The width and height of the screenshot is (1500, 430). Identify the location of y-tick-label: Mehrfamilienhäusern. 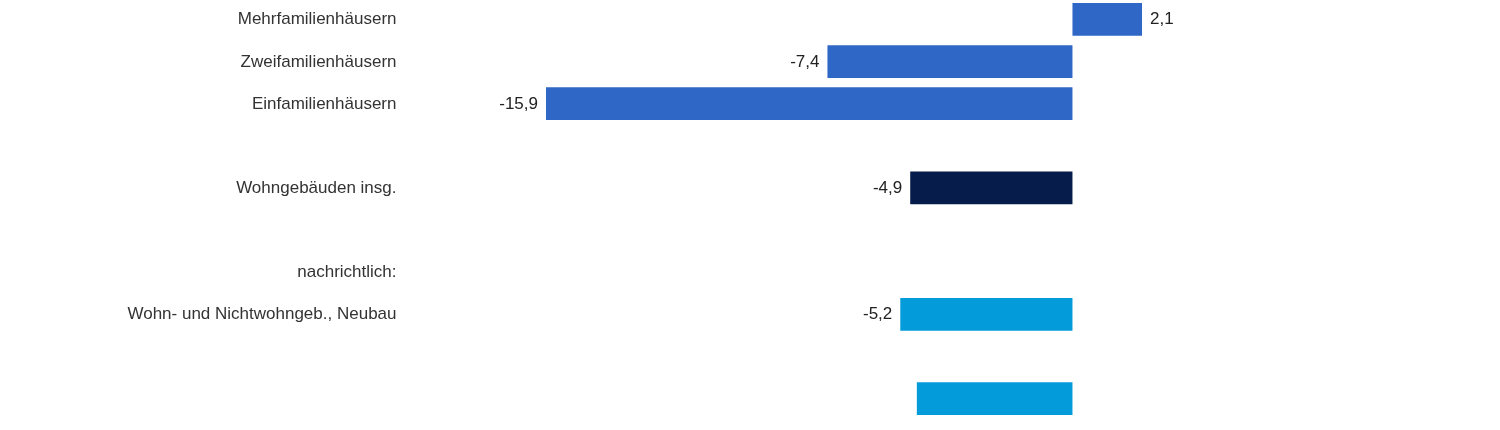
(317, 19).